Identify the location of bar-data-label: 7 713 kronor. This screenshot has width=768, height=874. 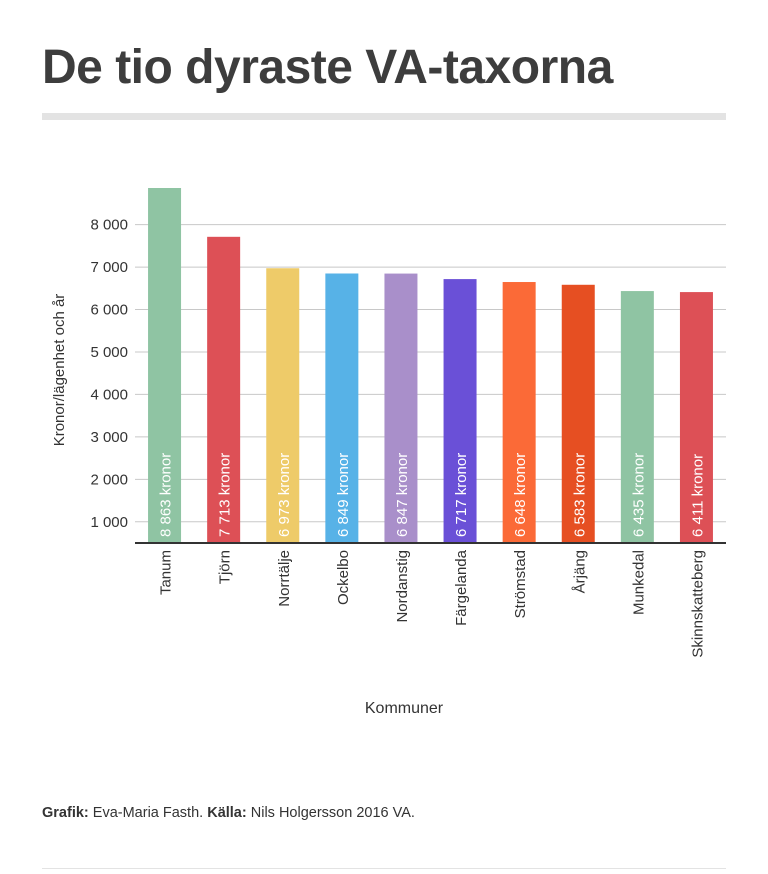
(225, 495).